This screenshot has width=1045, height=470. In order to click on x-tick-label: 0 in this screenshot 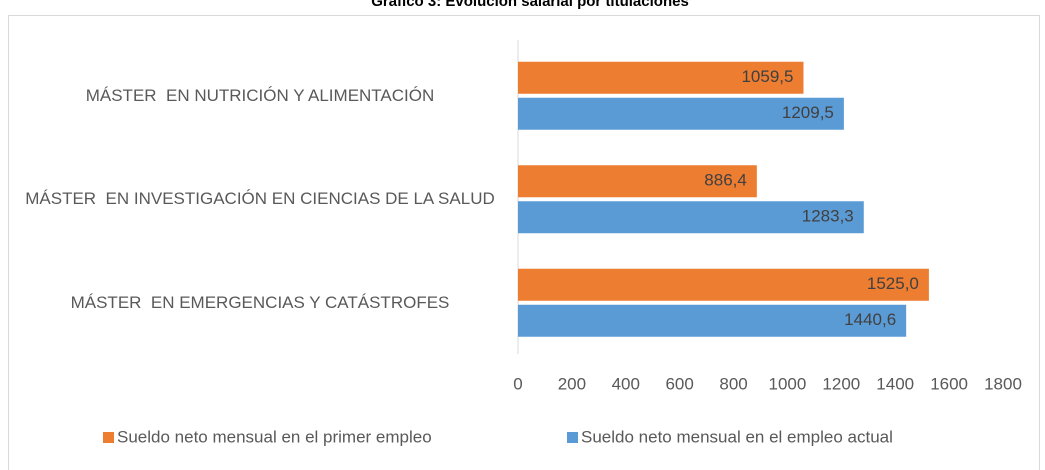, I will do `click(517, 383)`.